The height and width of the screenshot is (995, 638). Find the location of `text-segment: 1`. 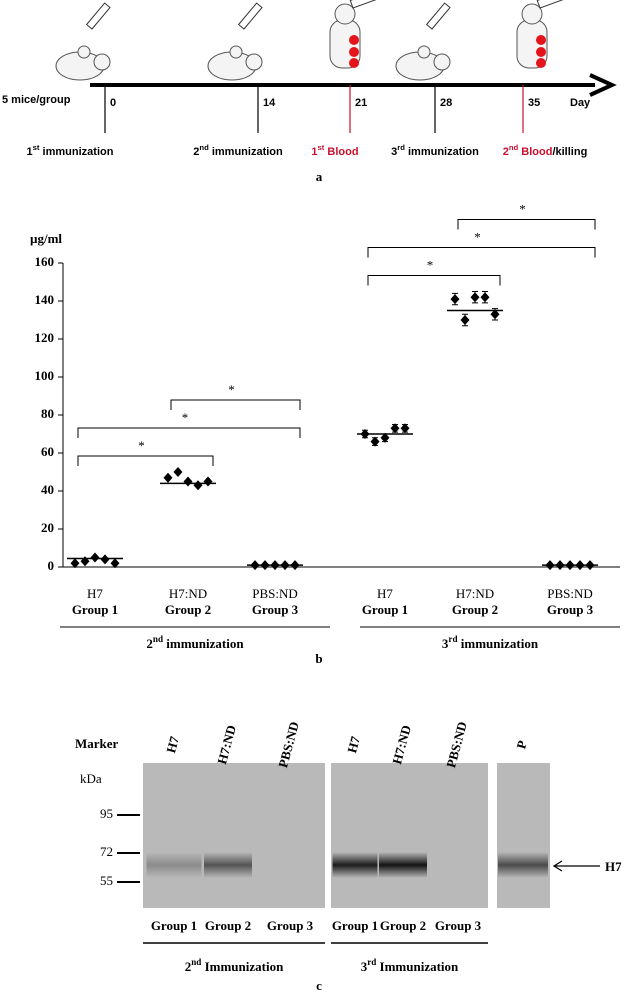

text-segment: 1 is located at coordinates (314, 152).